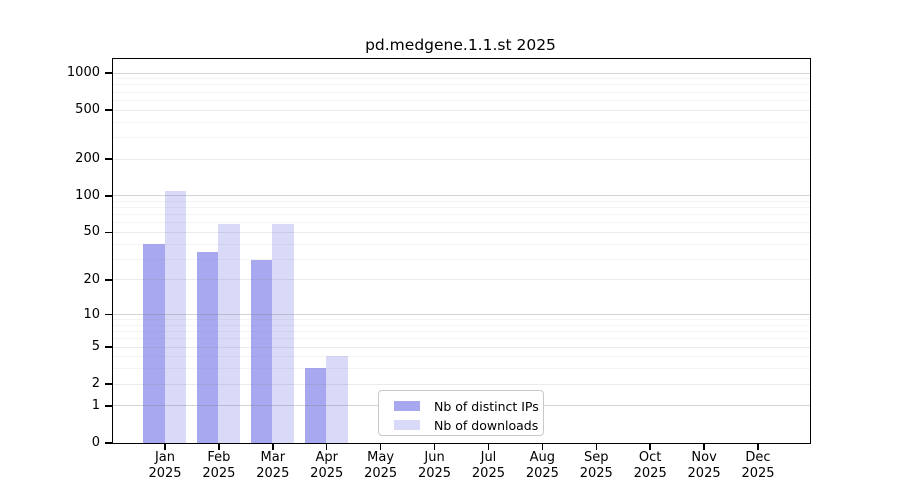 This screenshot has width=900, height=500. I want to click on month-label: Oct, so click(650, 457).